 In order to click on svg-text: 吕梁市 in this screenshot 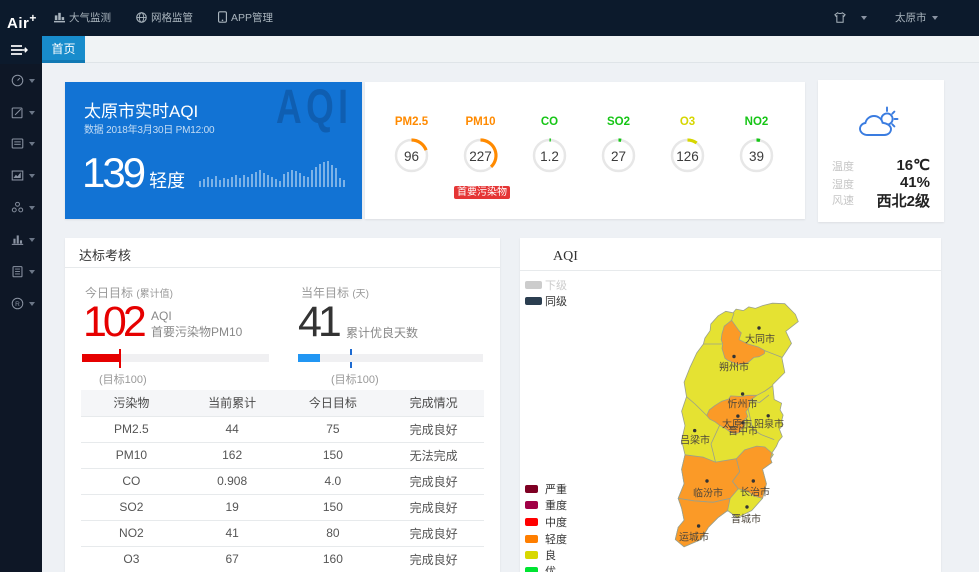, I will do `click(695, 440)`.